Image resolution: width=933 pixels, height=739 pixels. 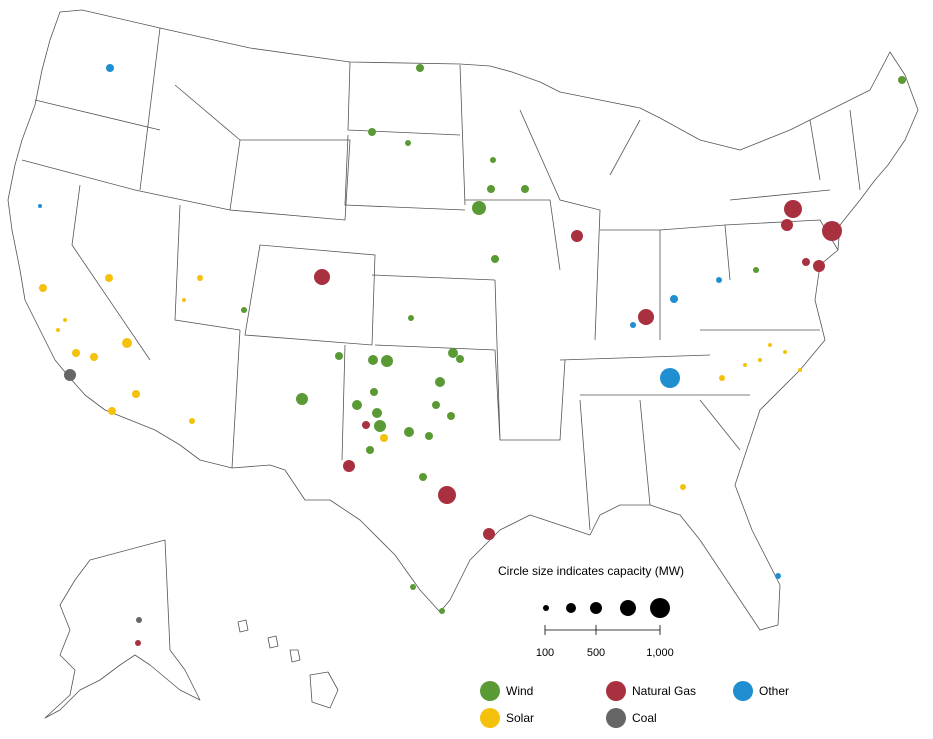 What do you see at coordinates (616, 691) in the screenshot?
I see `natural-gas-swatch` at bounding box center [616, 691].